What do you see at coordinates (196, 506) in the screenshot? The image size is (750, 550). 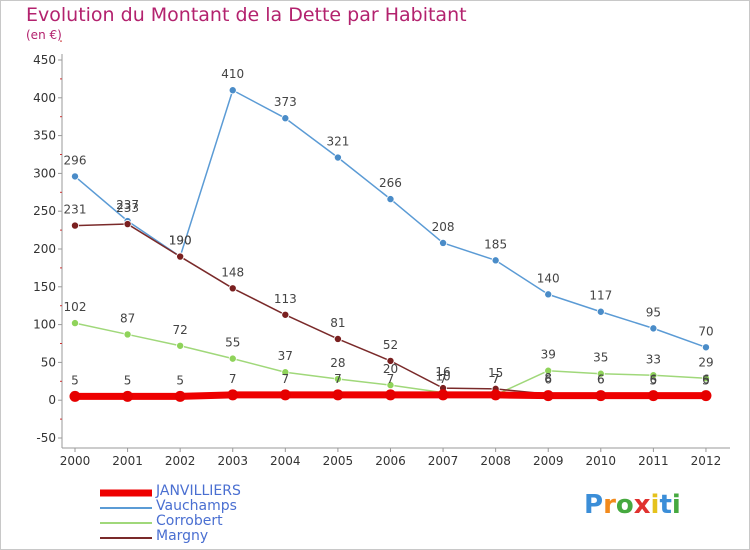 I see `legend-label-vauchamps: Vauchamps` at bounding box center [196, 506].